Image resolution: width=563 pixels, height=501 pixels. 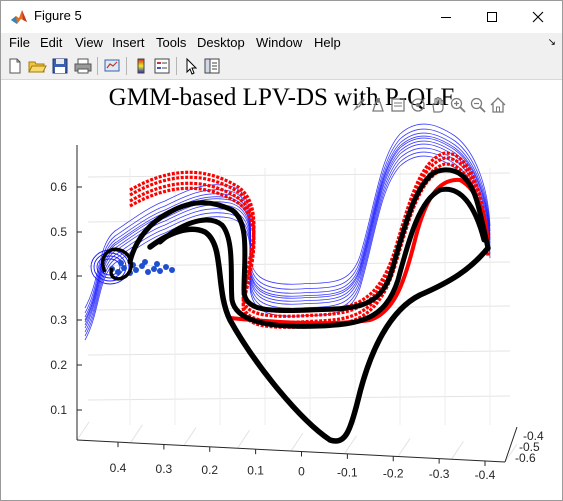 I want to click on maximize-icon, so click(x=492, y=17).